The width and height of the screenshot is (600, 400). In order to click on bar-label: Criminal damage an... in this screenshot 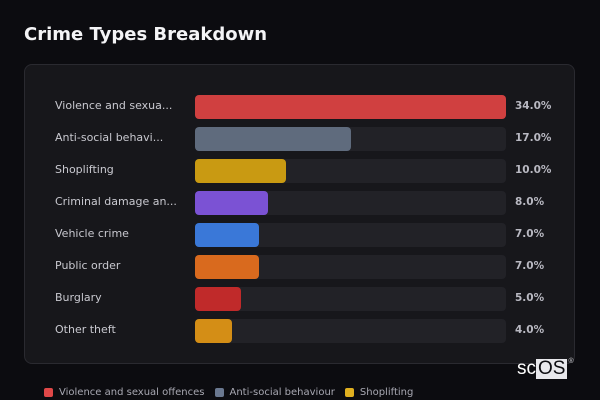, I will do `click(116, 201)`.